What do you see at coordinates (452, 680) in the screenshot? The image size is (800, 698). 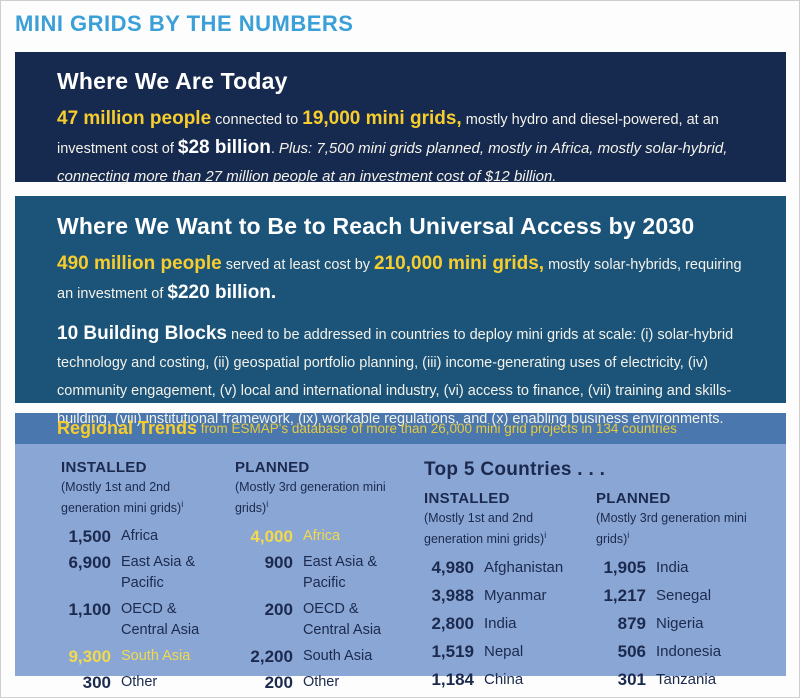 I see `country-value: 1,184` at bounding box center [452, 680].